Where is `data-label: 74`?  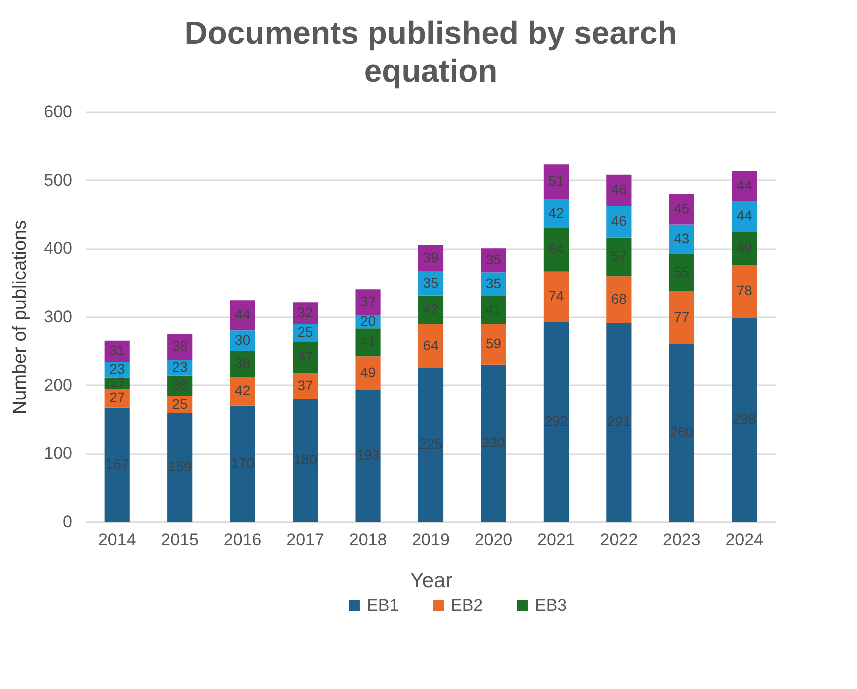
data-label: 74 is located at coordinates (556, 296).